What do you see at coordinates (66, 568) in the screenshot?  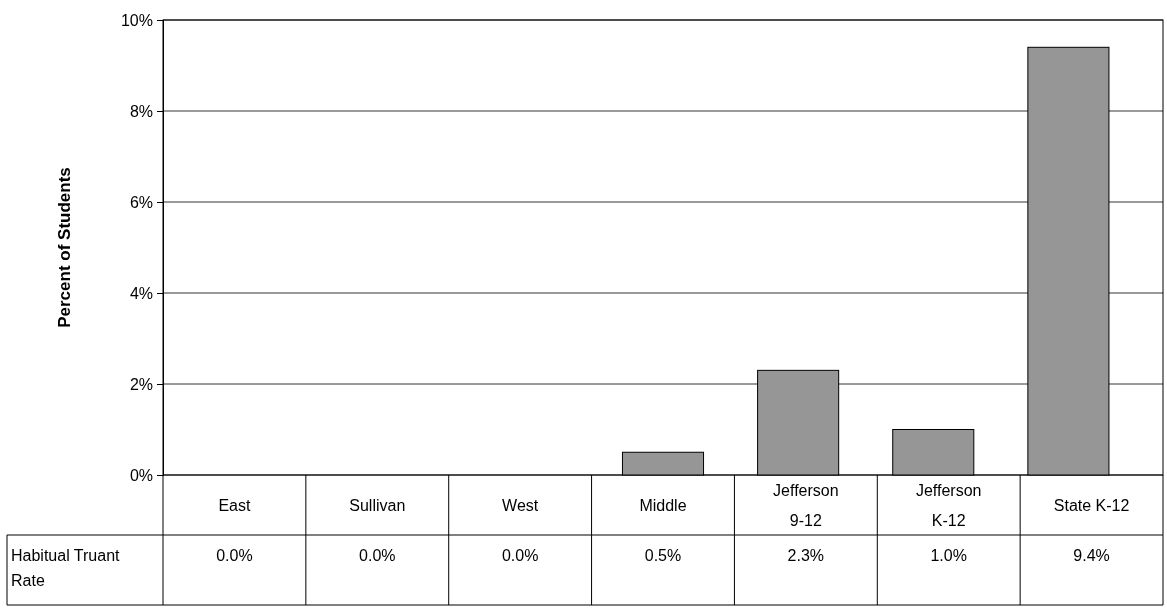 I see `text: Habitual Truant Rate` at bounding box center [66, 568].